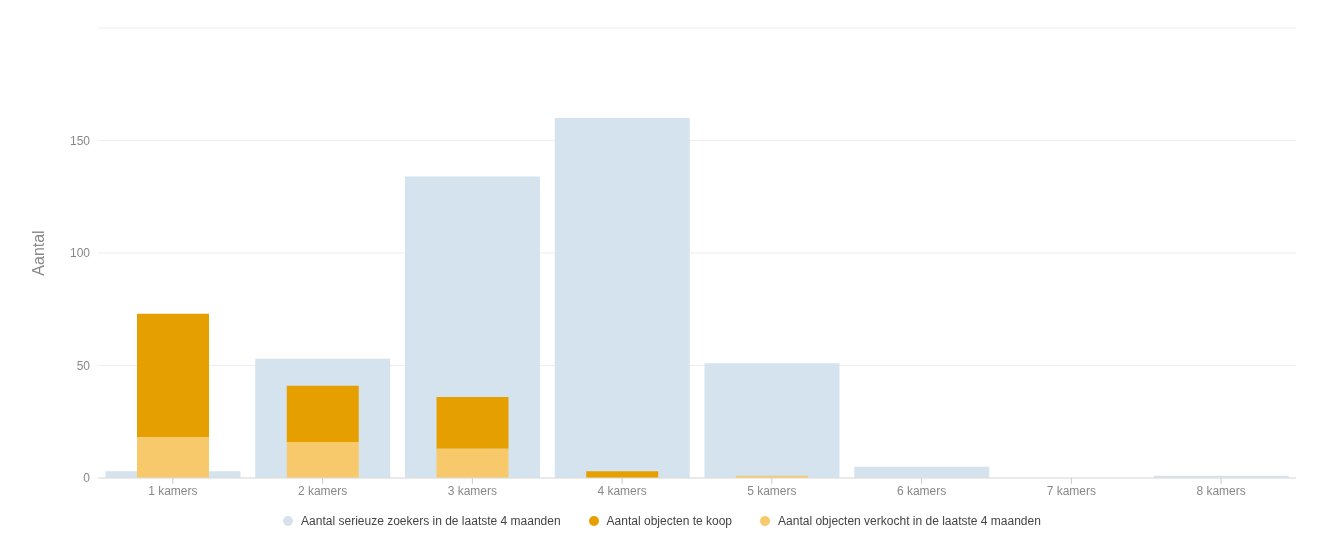 This screenshot has width=1334, height=548. What do you see at coordinates (87, 478) in the screenshot?
I see `y-tick-label: 0` at bounding box center [87, 478].